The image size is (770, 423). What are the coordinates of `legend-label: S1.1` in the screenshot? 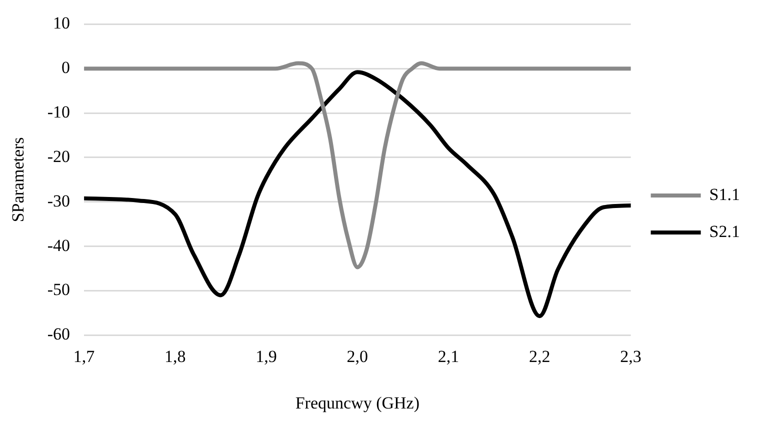 It's located at (724, 194).